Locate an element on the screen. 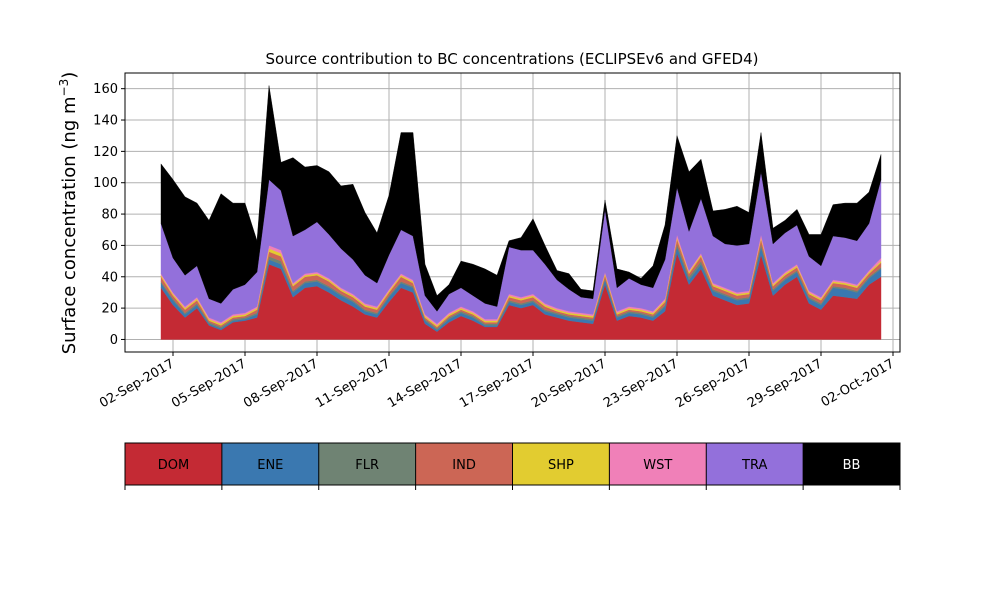 The image size is (1000, 604). x-tick-label: 02-Sep-2017 is located at coordinates (137, 383).